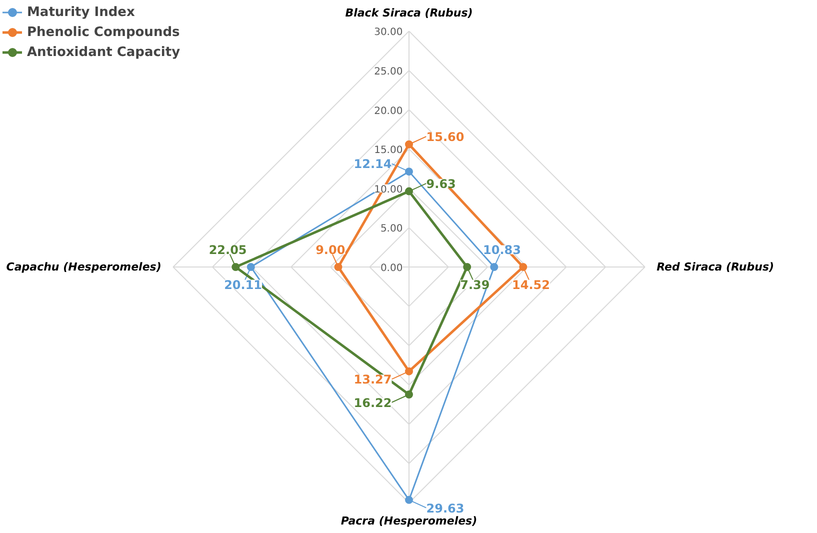 The height and width of the screenshot is (533, 817). What do you see at coordinates (331, 250) in the screenshot?
I see `data-label: 9.00` at bounding box center [331, 250].